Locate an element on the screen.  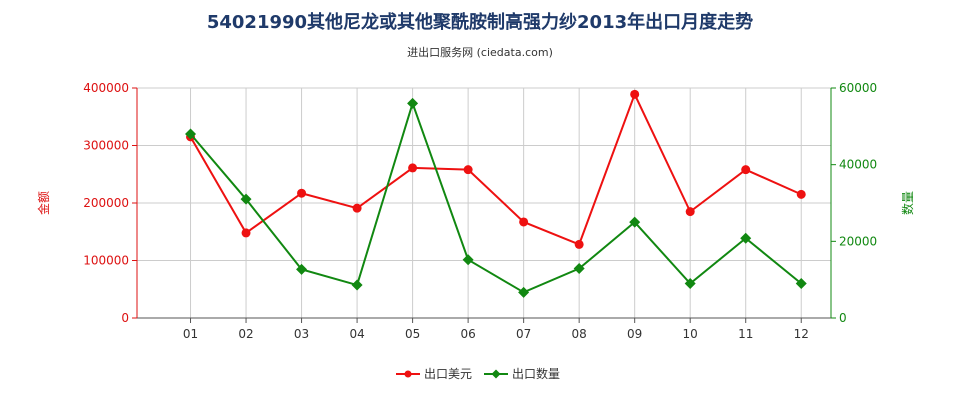
y-right-tick-label: 60000 is located at coordinates (858, 88).